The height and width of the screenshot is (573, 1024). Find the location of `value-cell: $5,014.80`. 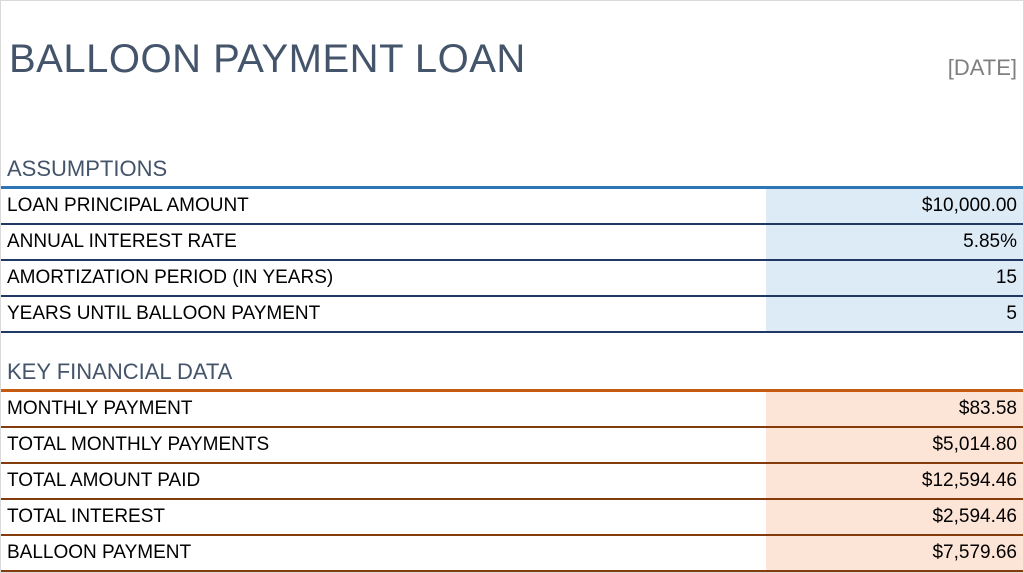

value-cell: $5,014.80 is located at coordinates (894, 445).